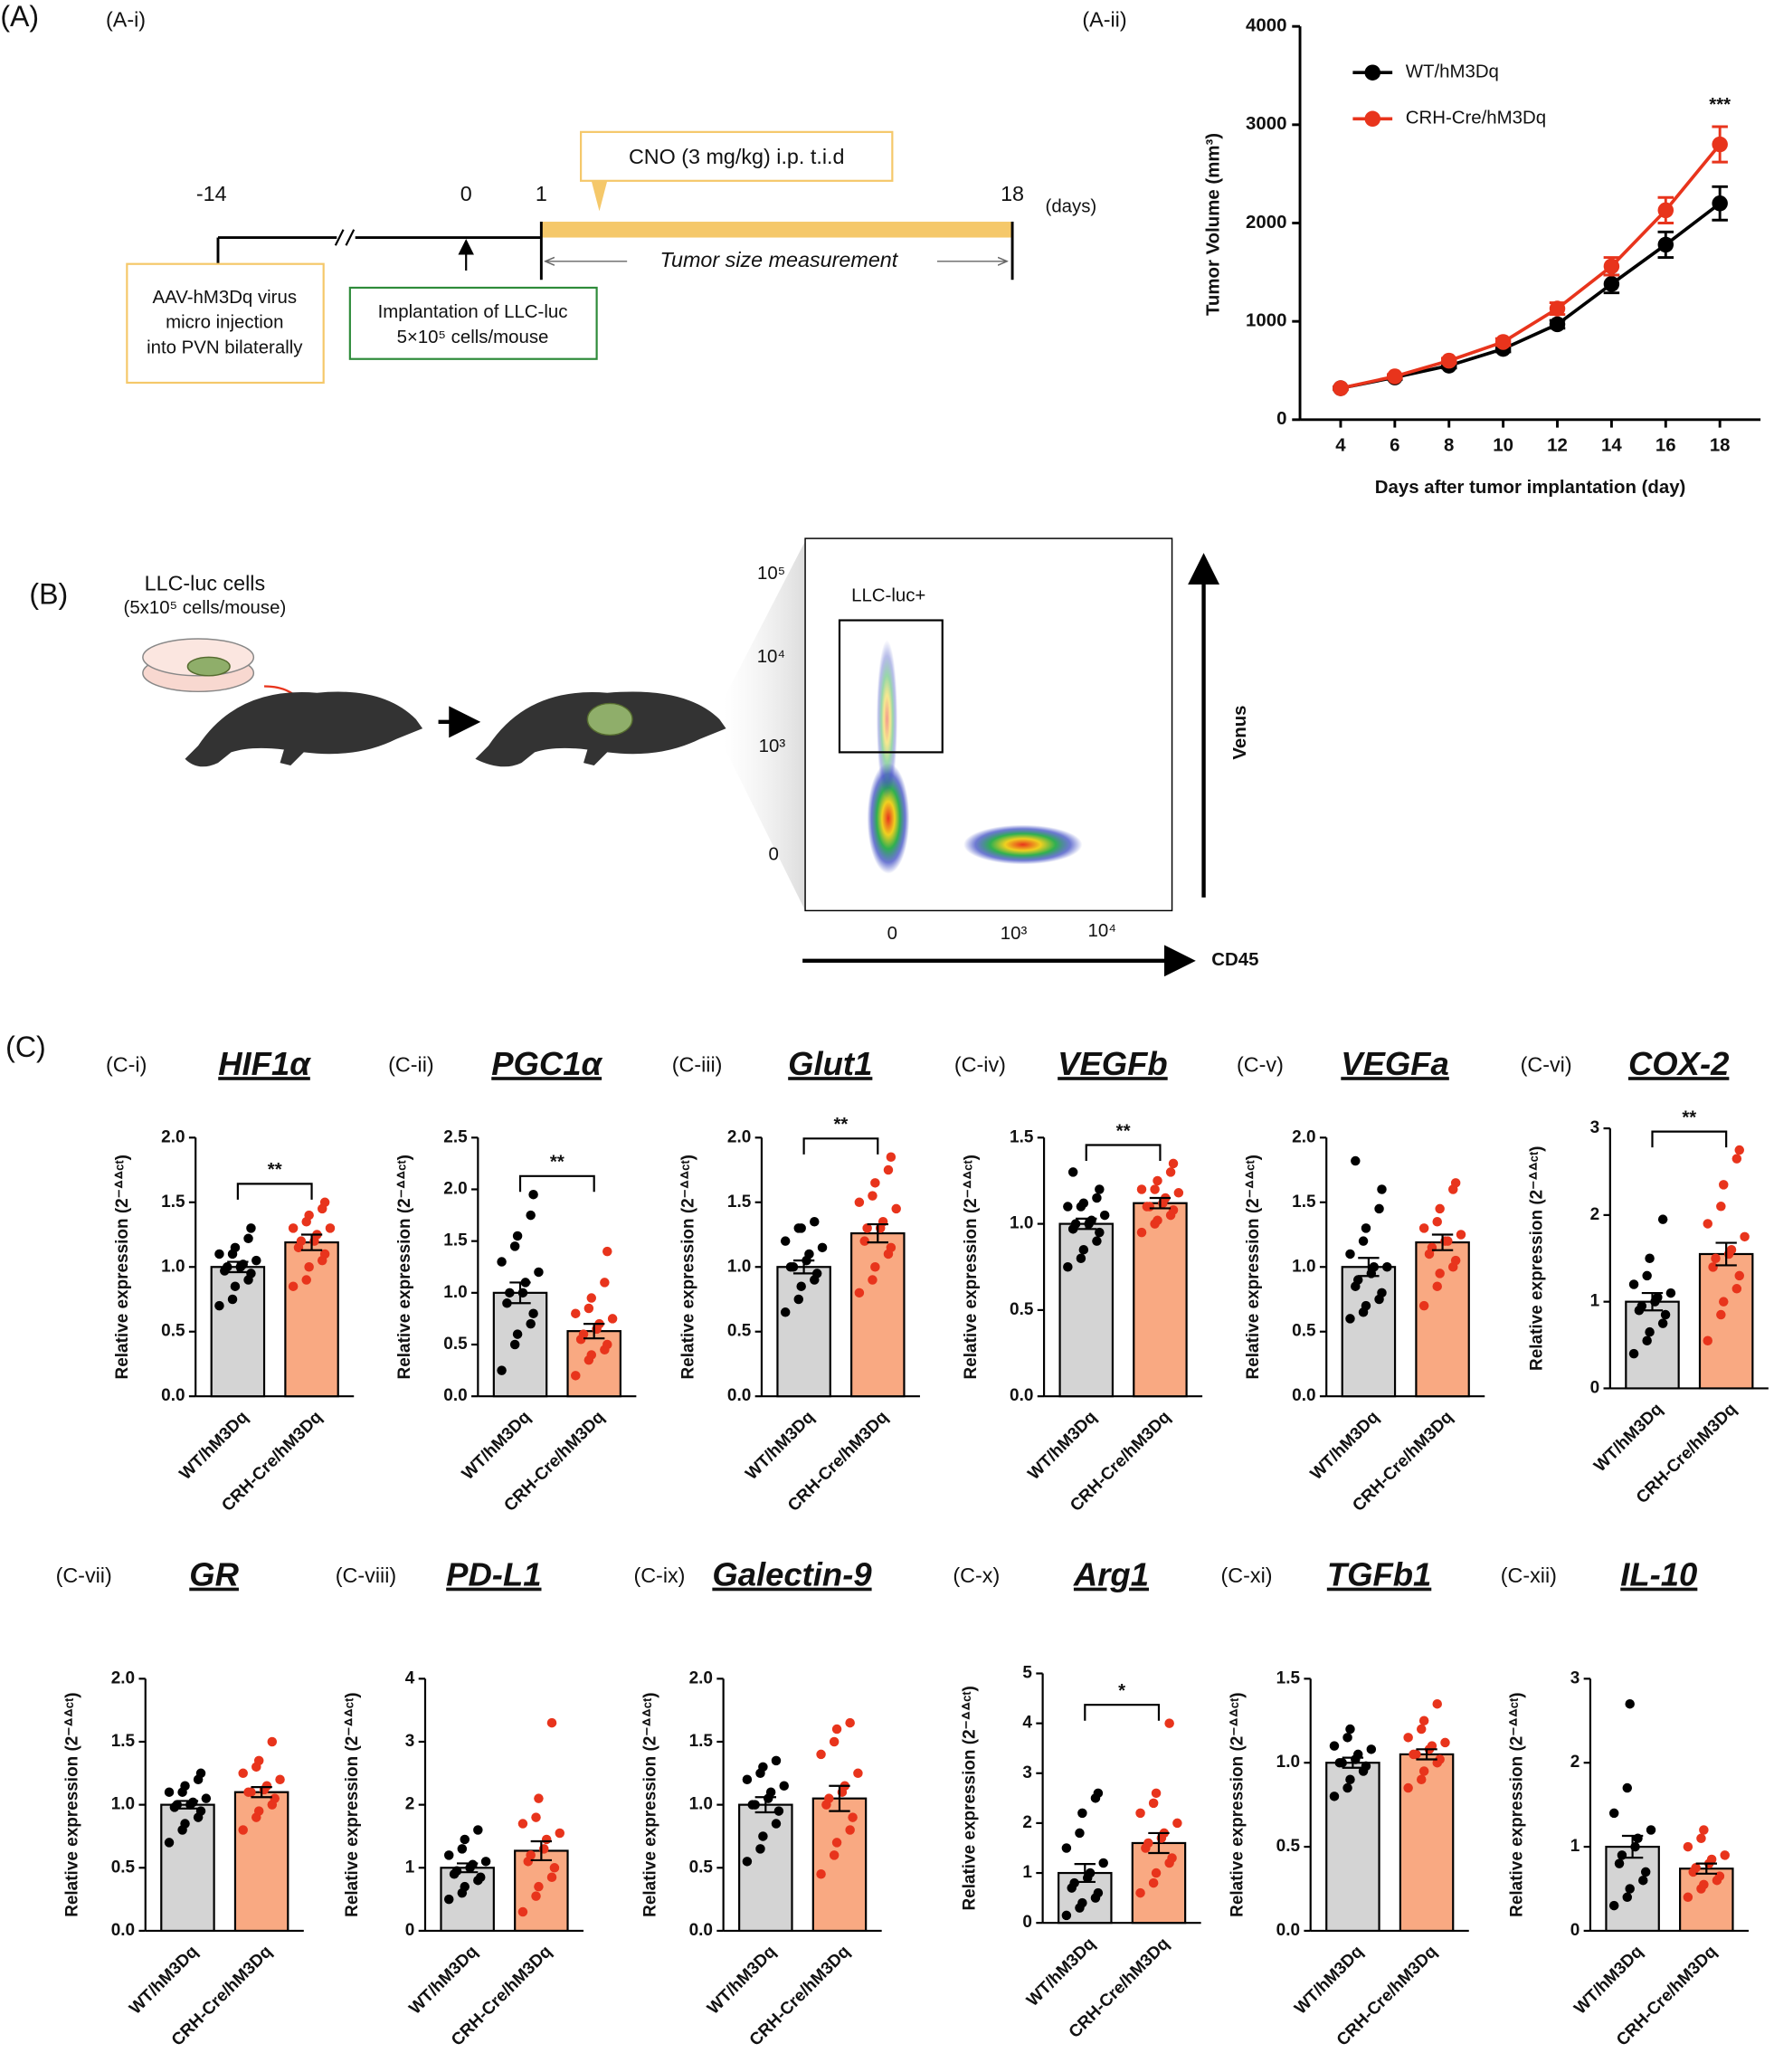 The image size is (1774, 2072). Describe the element at coordinates (1304, 1331) in the screenshot. I see `y-tick-label: 0.5` at that location.